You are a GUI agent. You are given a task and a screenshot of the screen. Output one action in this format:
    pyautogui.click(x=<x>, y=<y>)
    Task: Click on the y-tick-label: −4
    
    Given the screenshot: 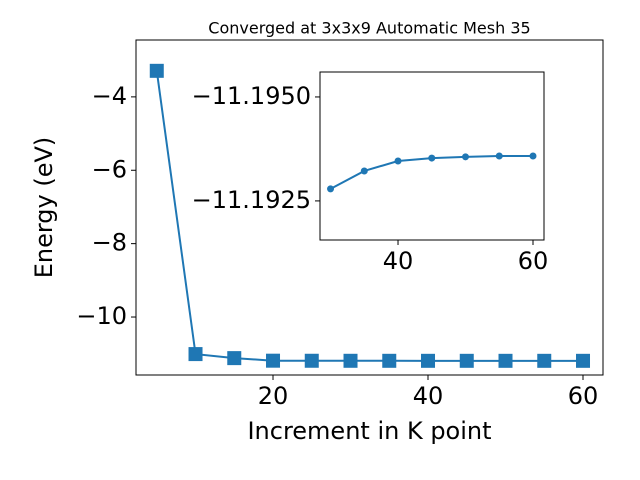 What is the action you would take?
    pyautogui.click(x=109, y=96)
    